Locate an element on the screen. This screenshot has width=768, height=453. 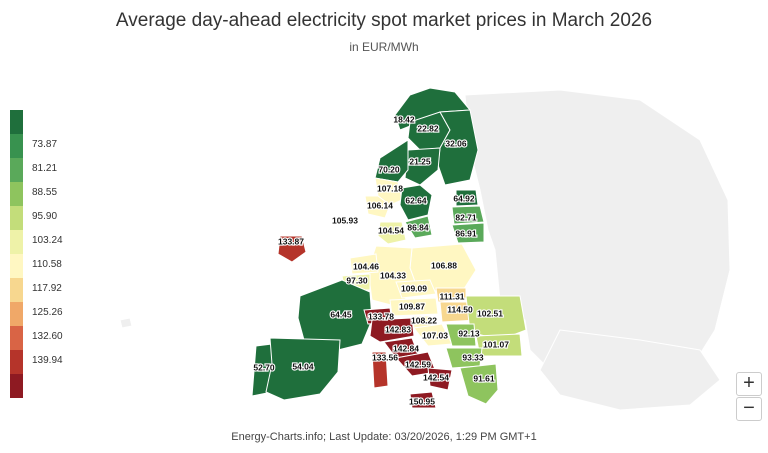
price-label-de: 104.33 is located at coordinates (393, 275).